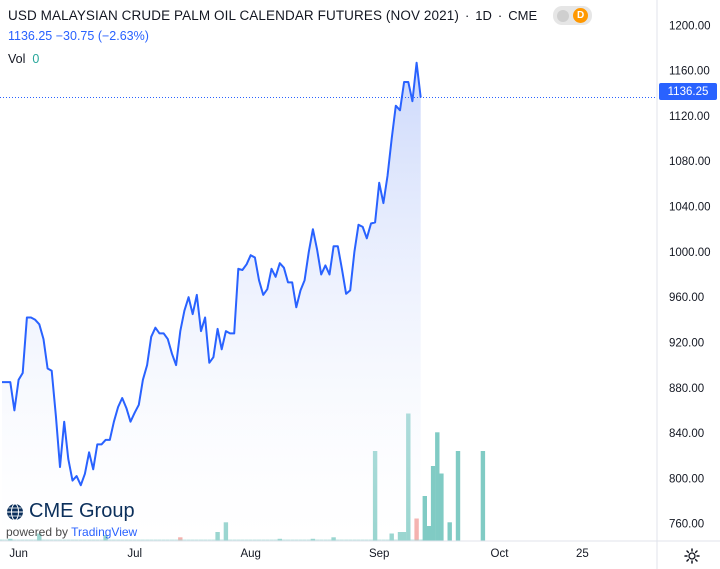  Describe the element at coordinates (134, 554) in the screenshot. I see `x-tick-label: Jul` at that location.